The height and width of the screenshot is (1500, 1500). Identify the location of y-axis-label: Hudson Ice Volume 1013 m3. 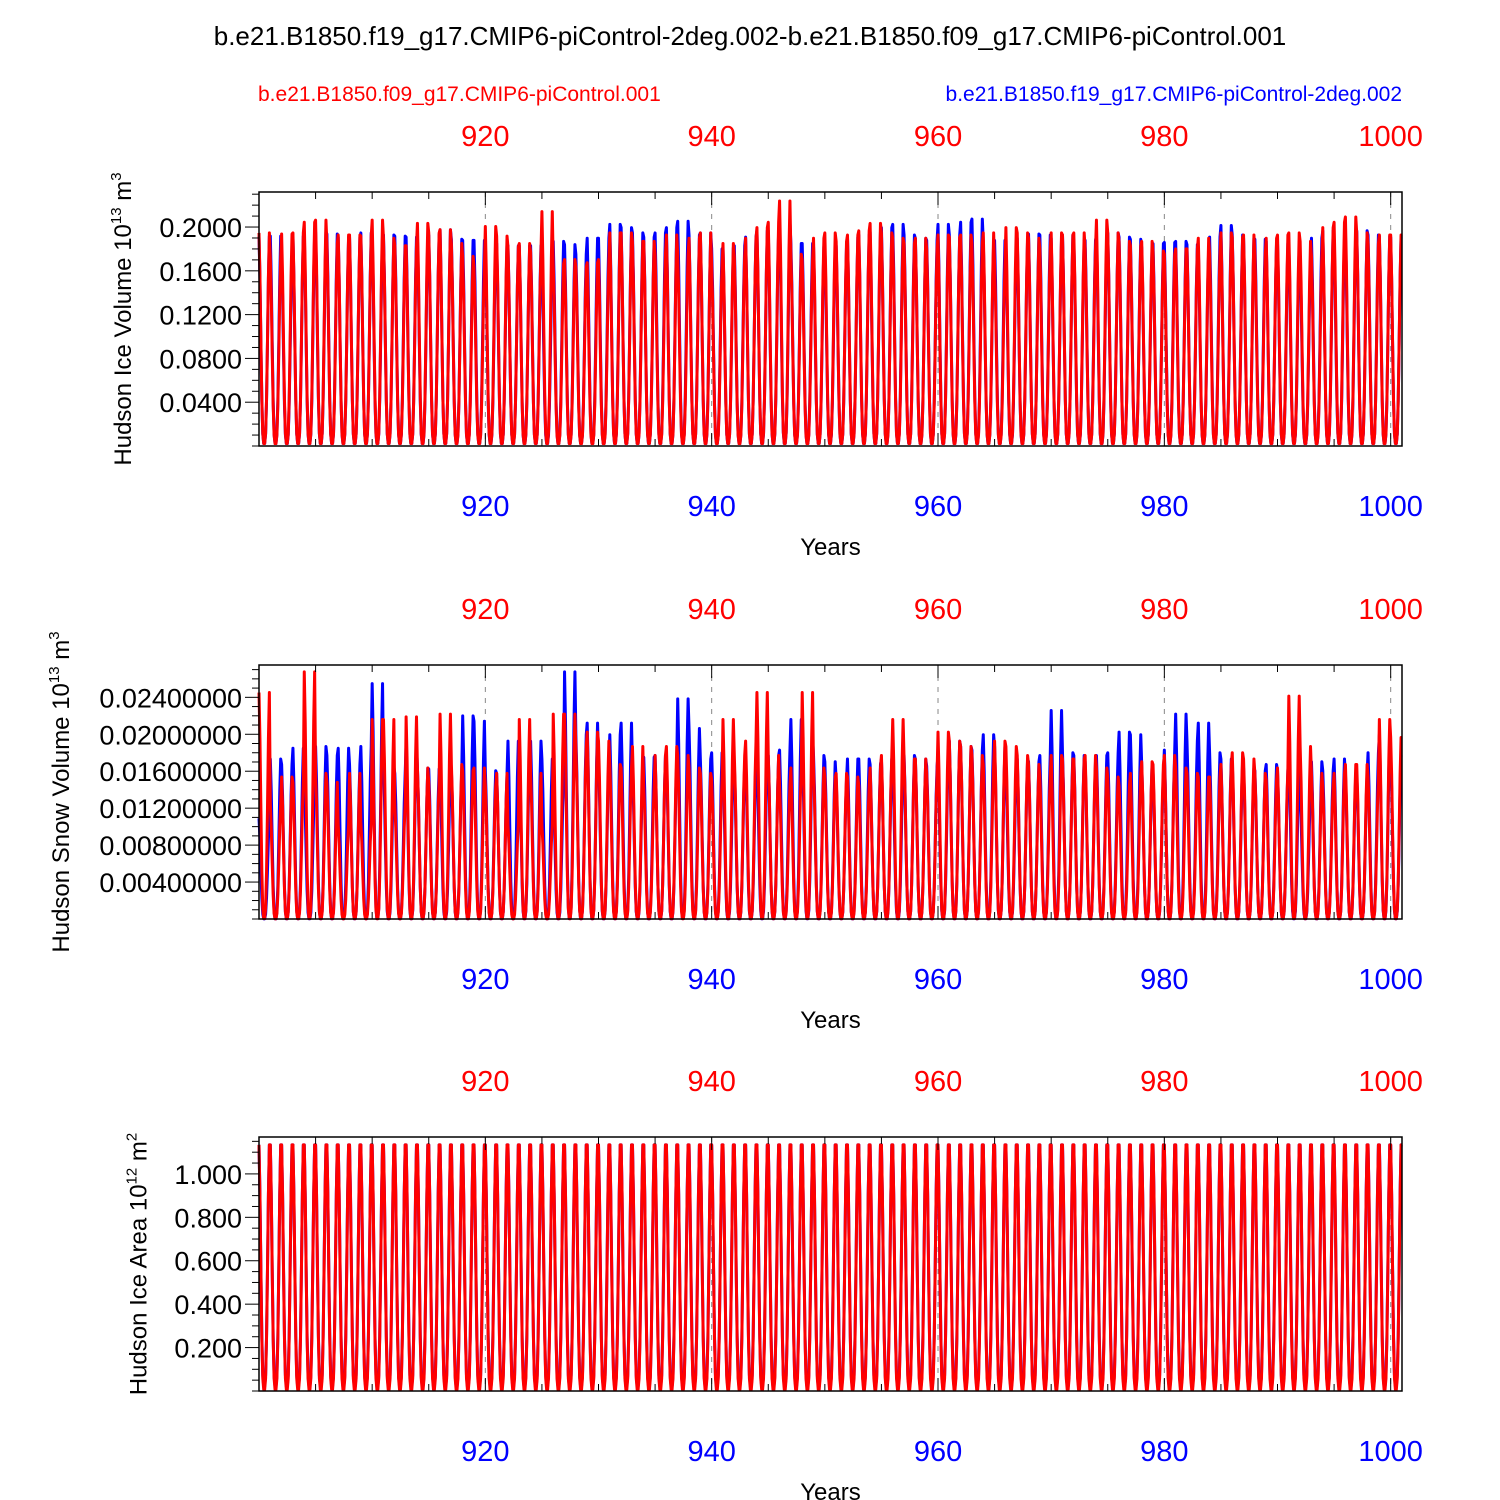
(122, 318).